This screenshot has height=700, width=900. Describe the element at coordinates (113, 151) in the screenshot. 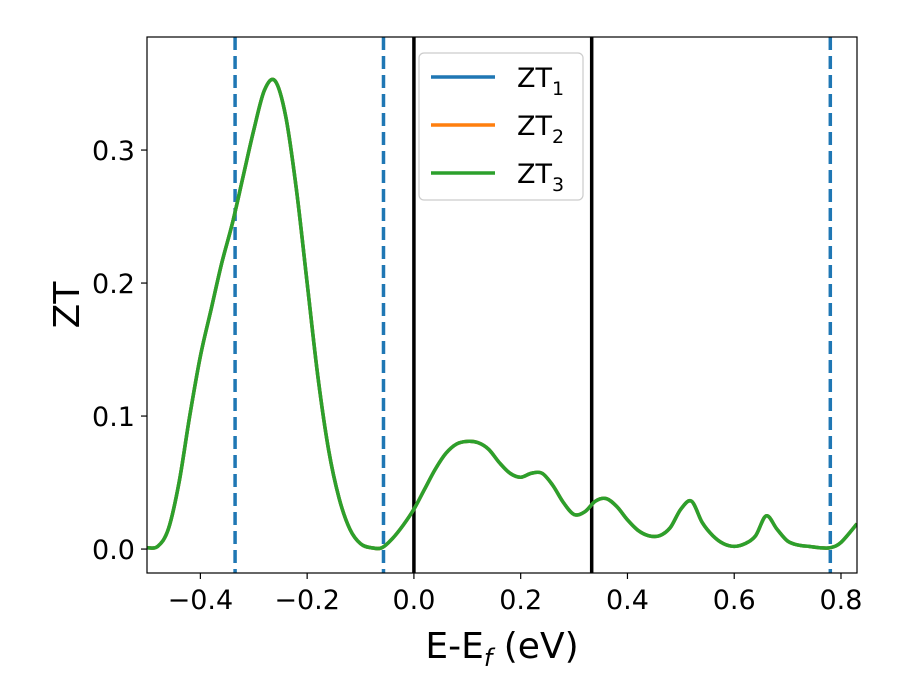

I see `y-tick-label: 0.3` at that location.